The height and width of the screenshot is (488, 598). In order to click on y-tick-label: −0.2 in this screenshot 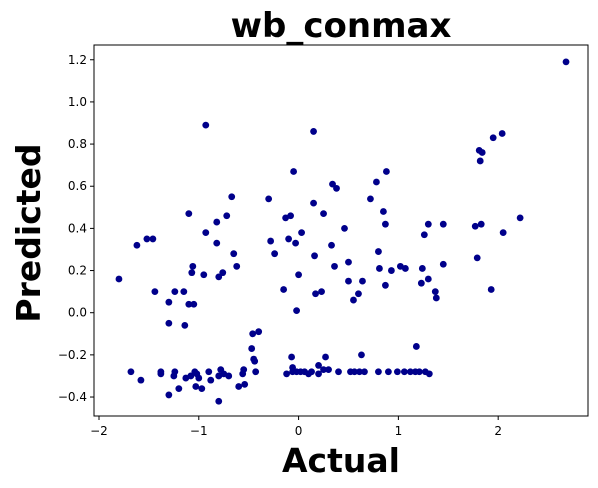, I will do `click(72, 355)`.